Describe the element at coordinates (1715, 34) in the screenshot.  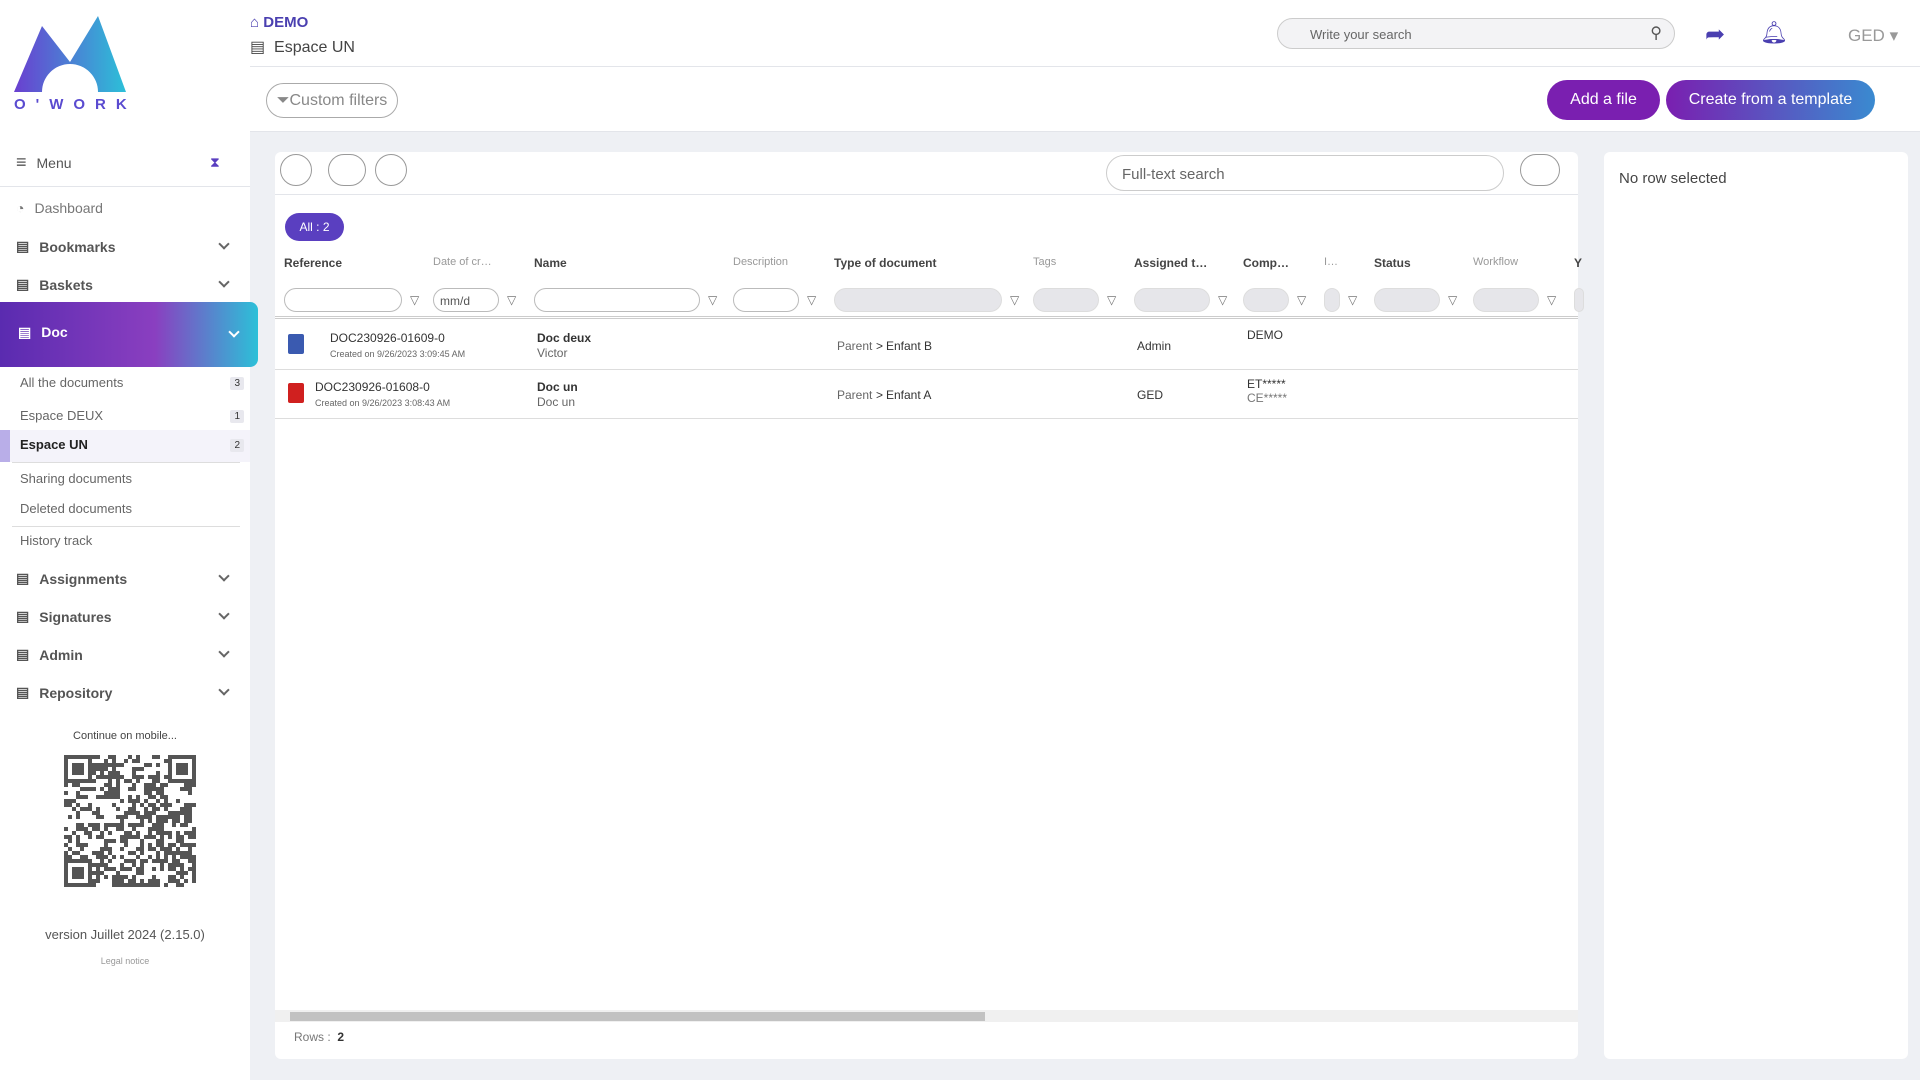
I see `share-icon: ➦` at that location.